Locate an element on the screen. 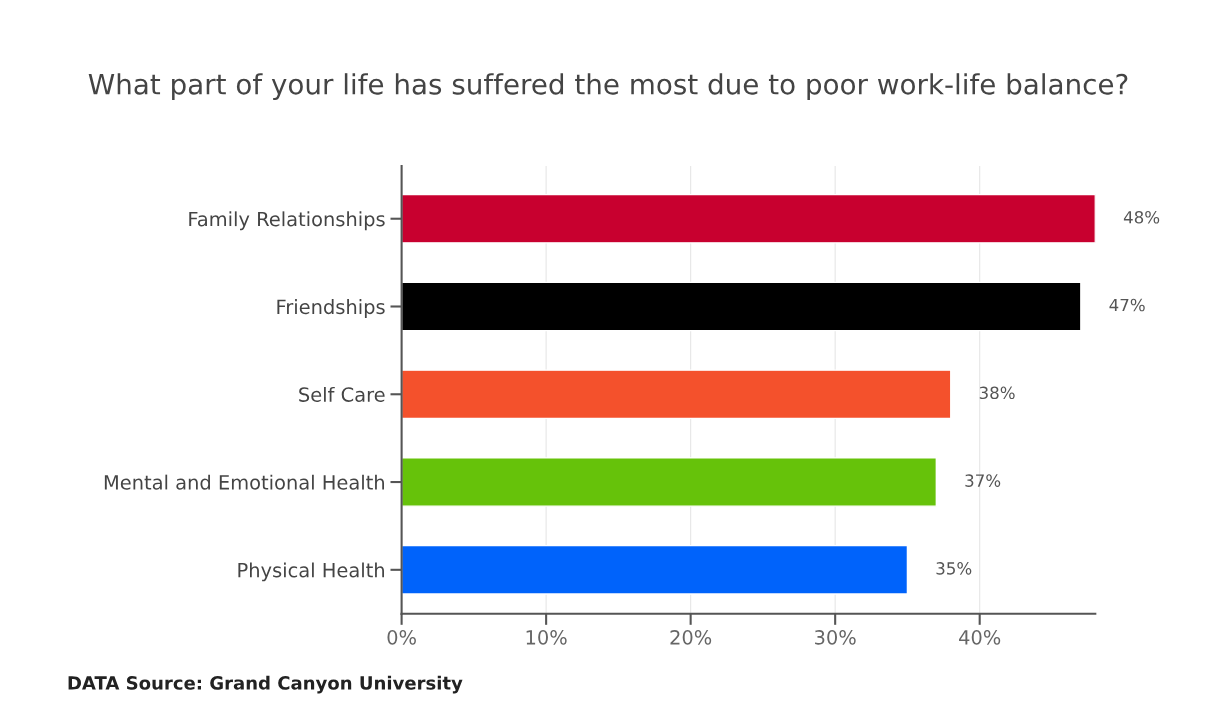 Image resolution: width=1217 pixels, height=722 pixels. x-tick-label: 0% is located at coordinates (401, 637).